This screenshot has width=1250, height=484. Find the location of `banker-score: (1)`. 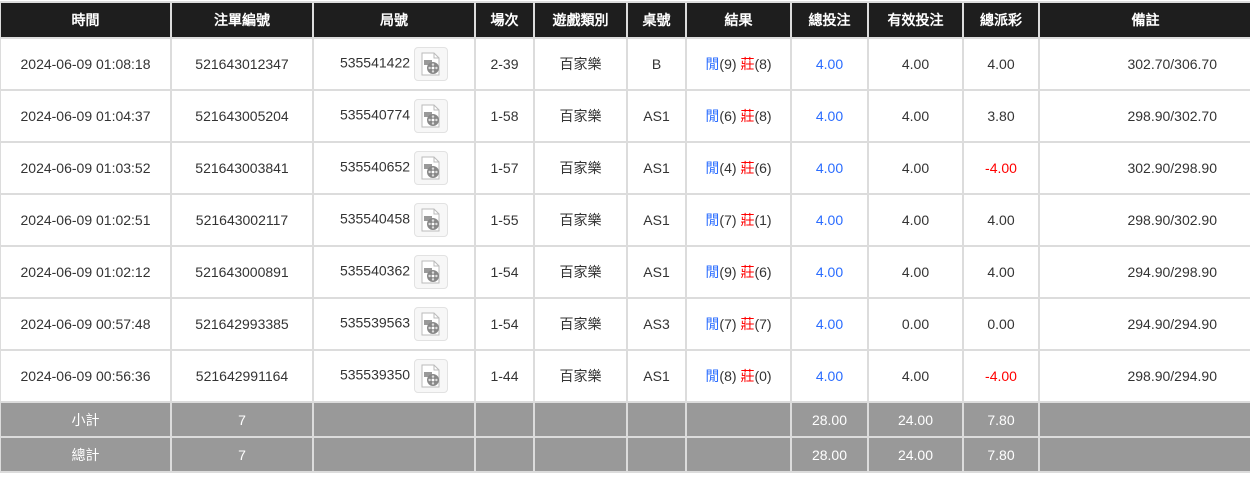

banker-score: (1) is located at coordinates (763, 220).